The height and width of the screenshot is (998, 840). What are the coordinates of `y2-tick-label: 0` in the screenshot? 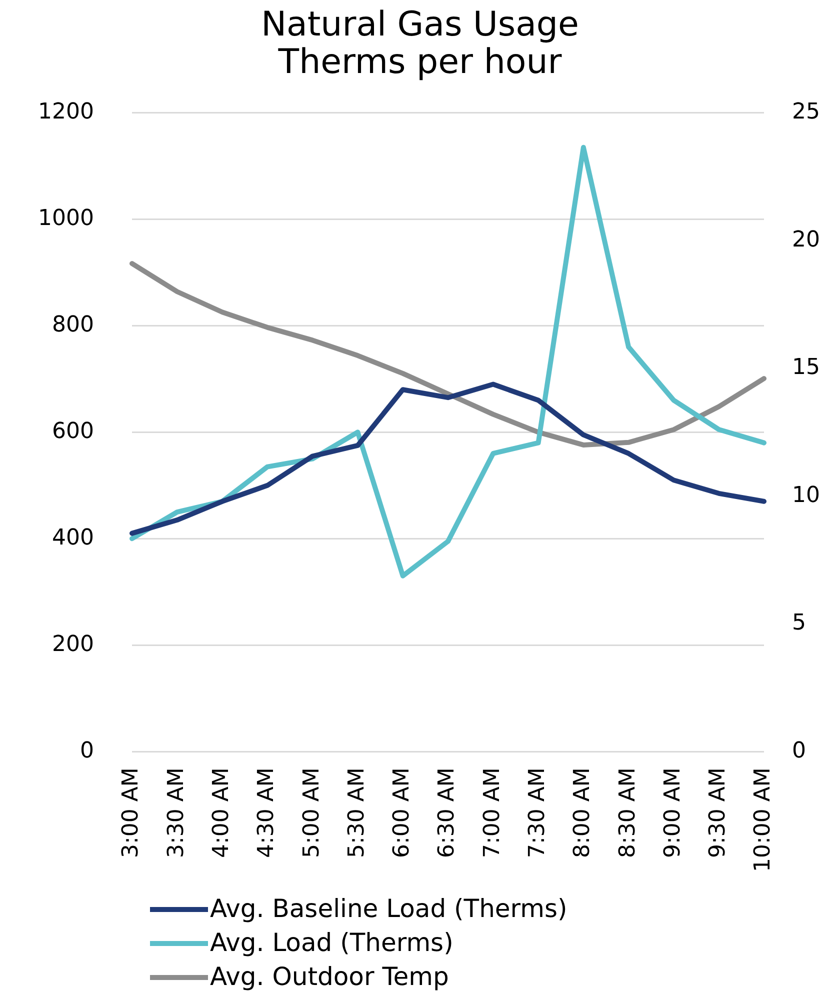 It's located at (799, 751).